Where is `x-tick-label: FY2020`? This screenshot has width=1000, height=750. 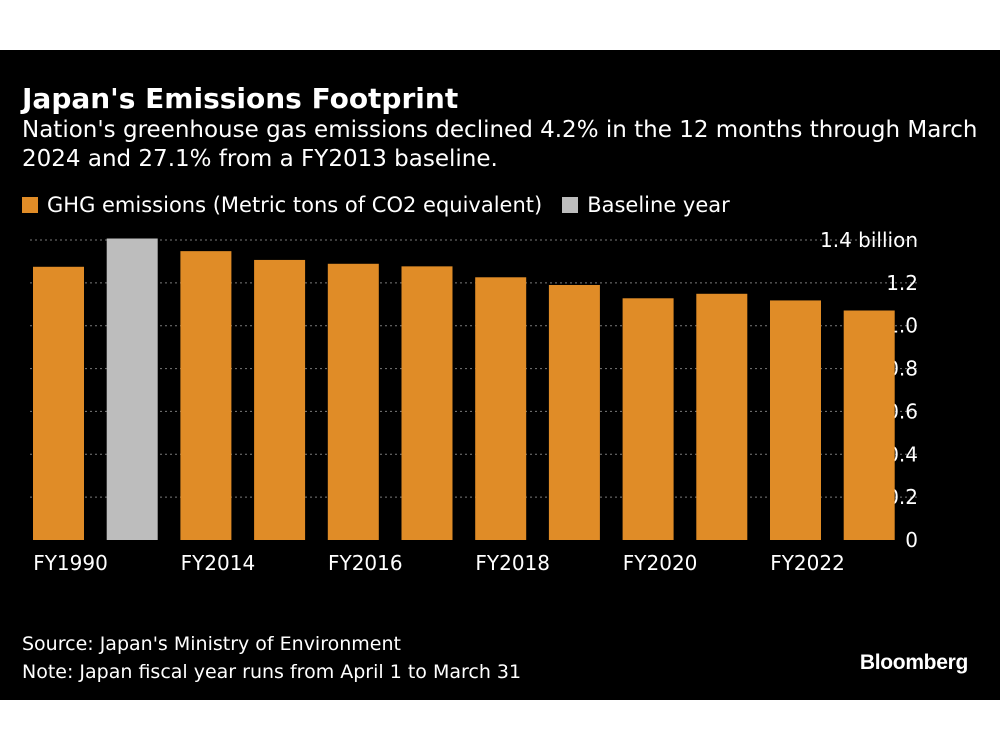 x-tick-label: FY2020 is located at coordinates (660, 563).